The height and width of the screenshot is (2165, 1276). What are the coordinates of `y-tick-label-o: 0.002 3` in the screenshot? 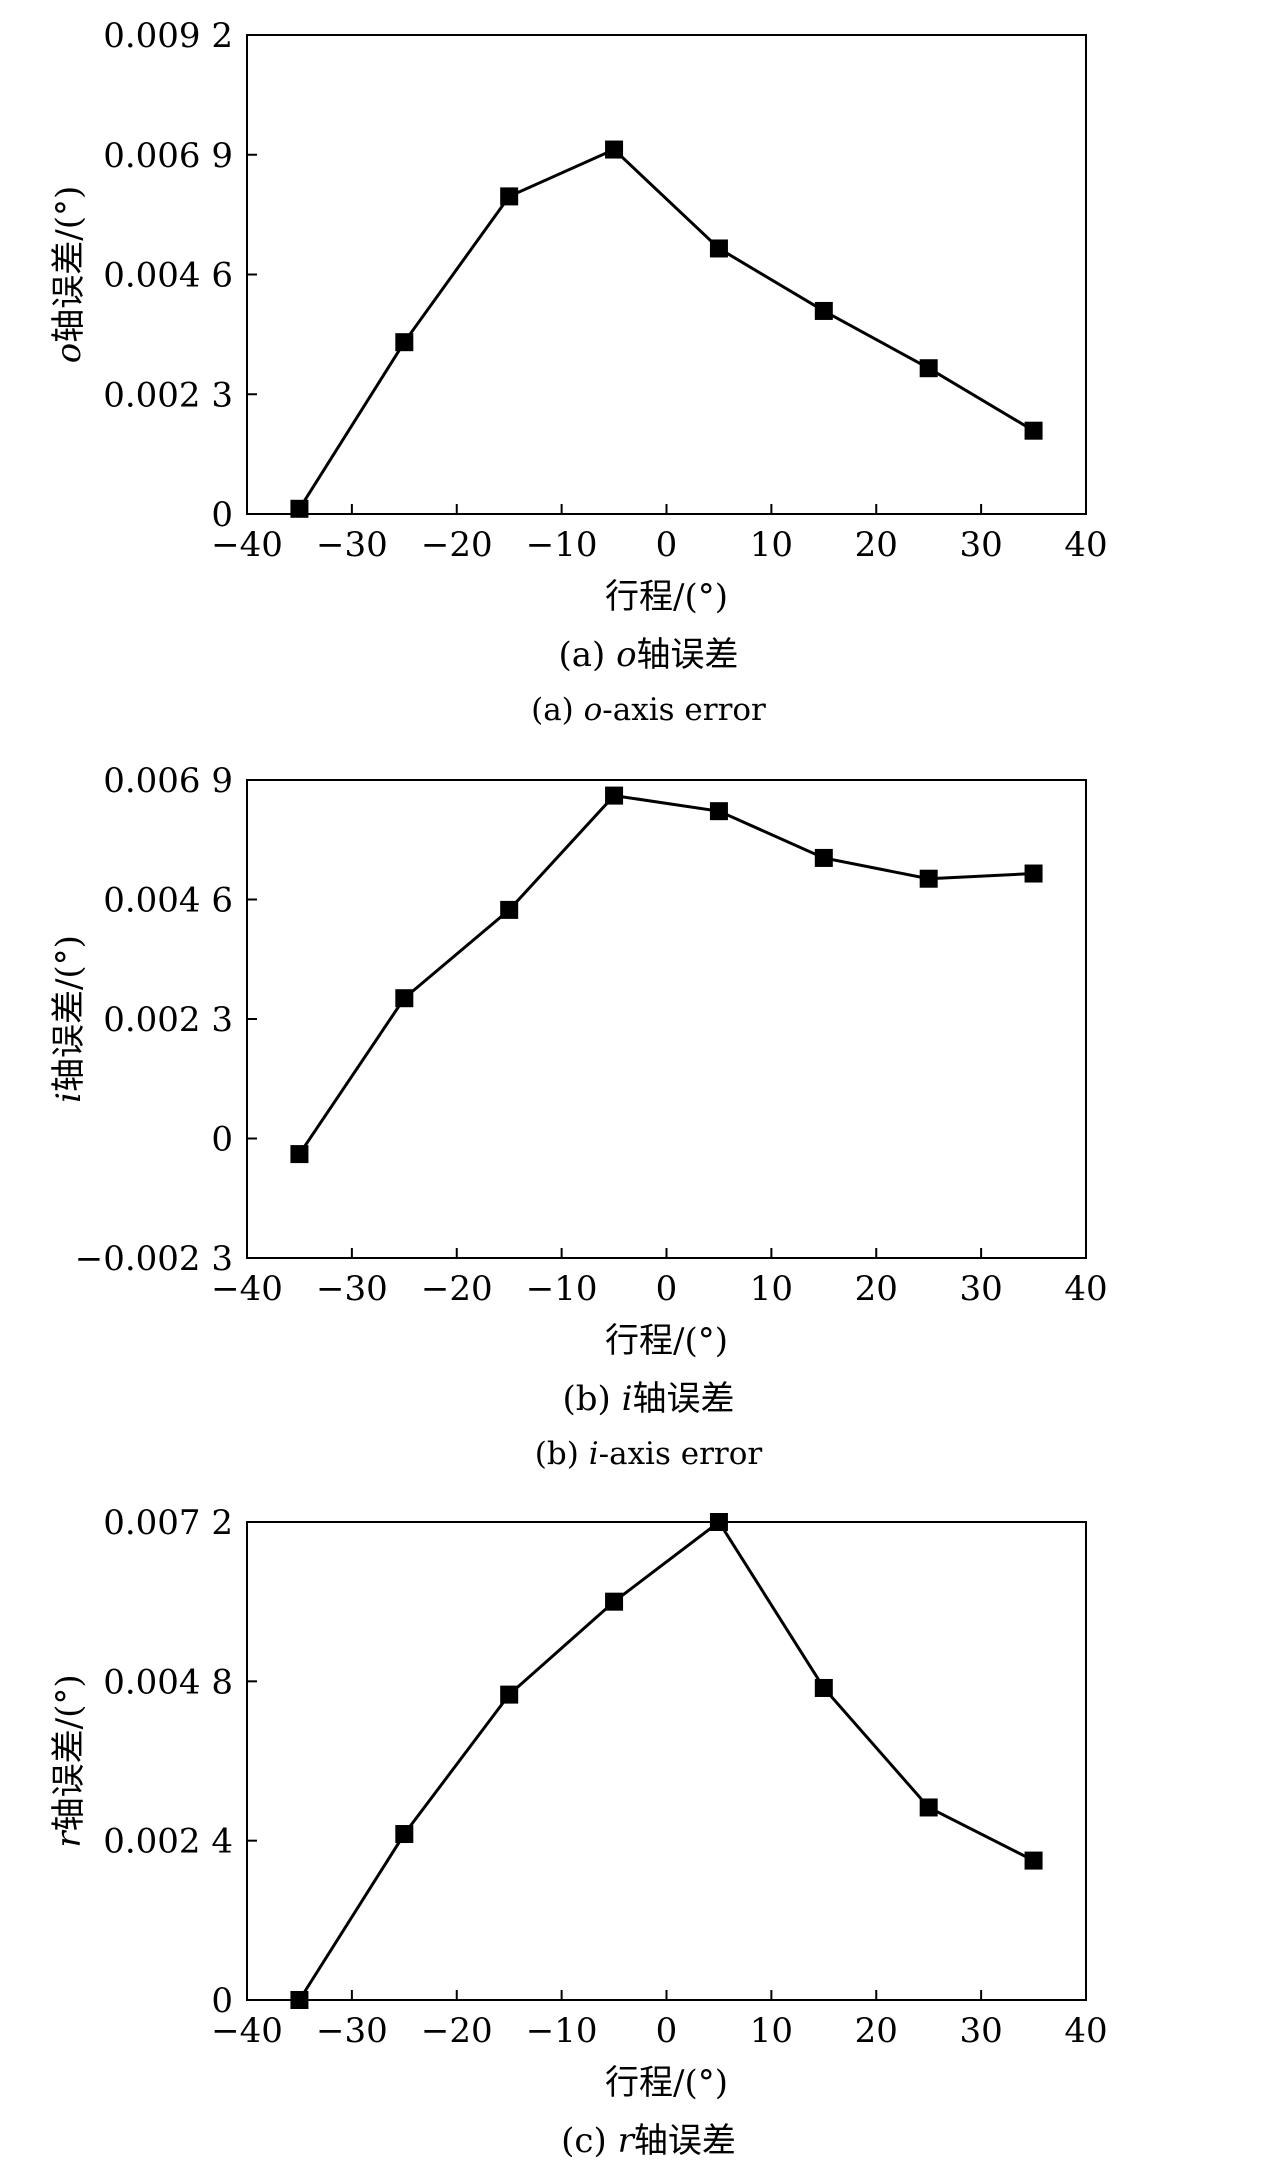 It's located at (168, 395).